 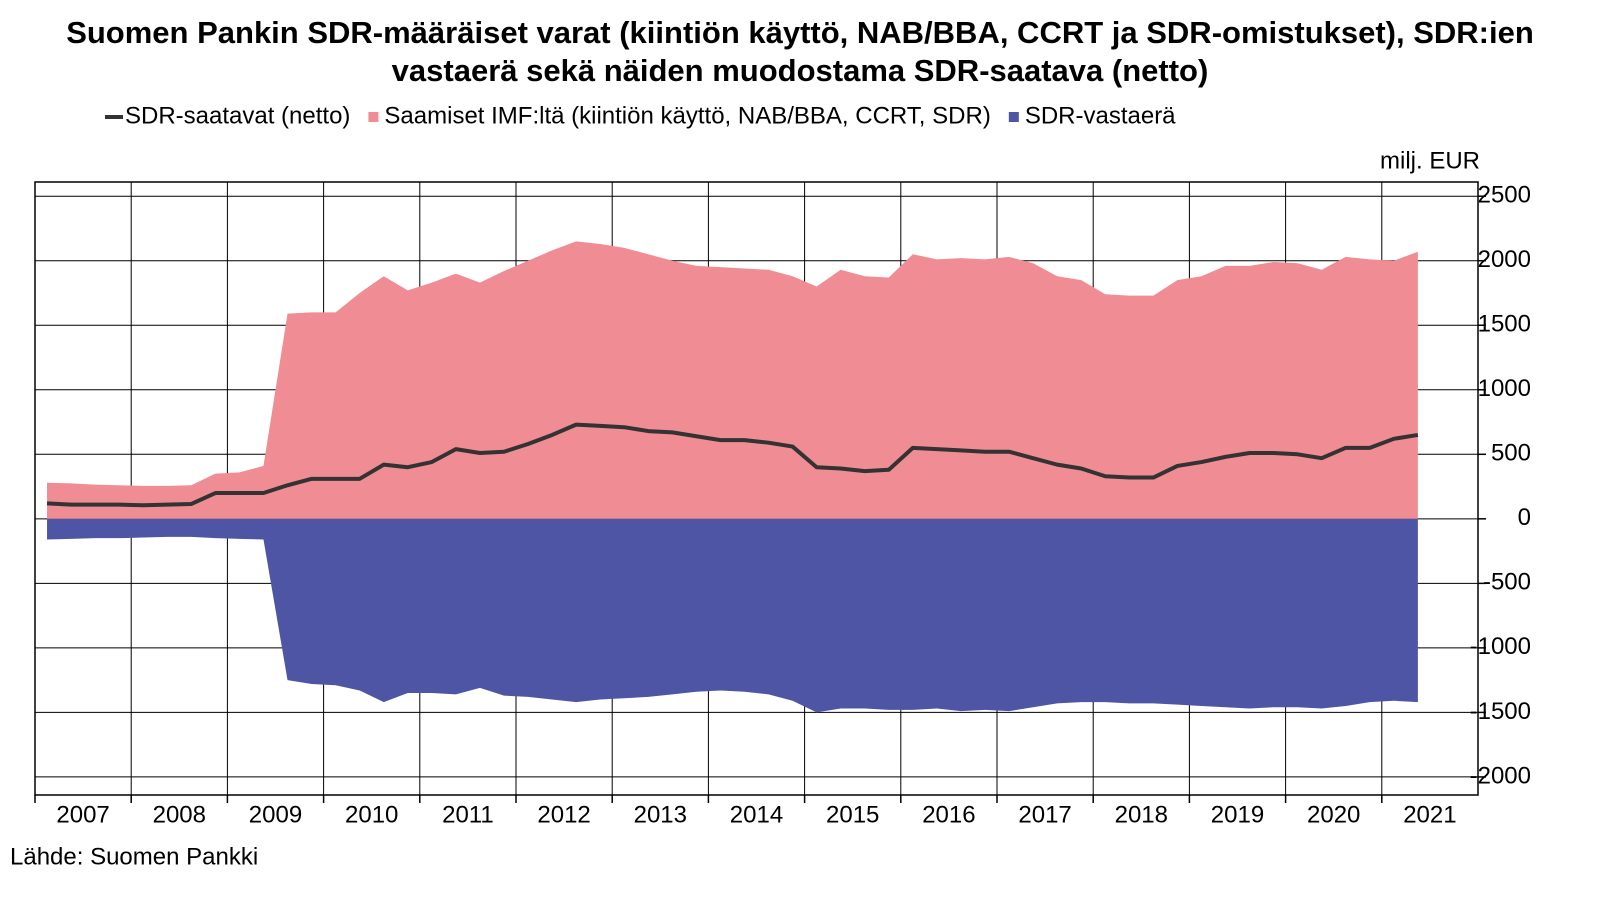 I want to click on legend-label: SDR-saatavat (netto), so click(x=237, y=115).